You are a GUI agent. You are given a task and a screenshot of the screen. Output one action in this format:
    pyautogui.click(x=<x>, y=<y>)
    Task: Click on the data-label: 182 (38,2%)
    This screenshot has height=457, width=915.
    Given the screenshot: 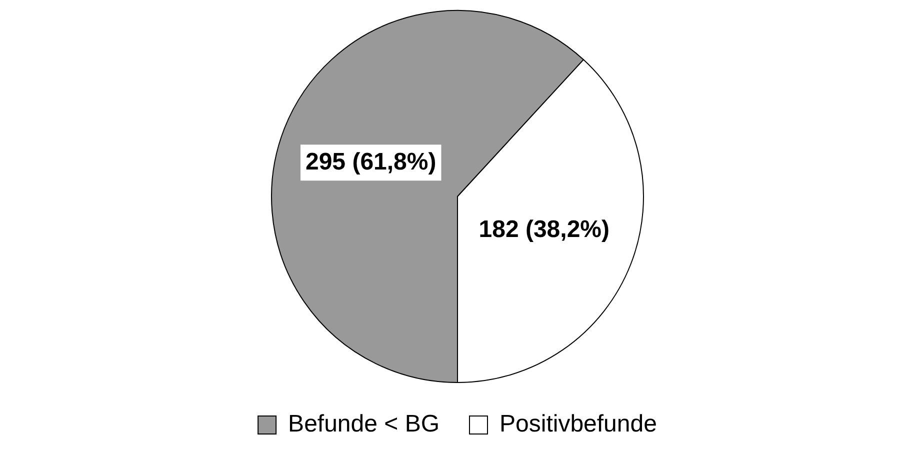 What is the action you would take?
    pyautogui.click(x=544, y=229)
    